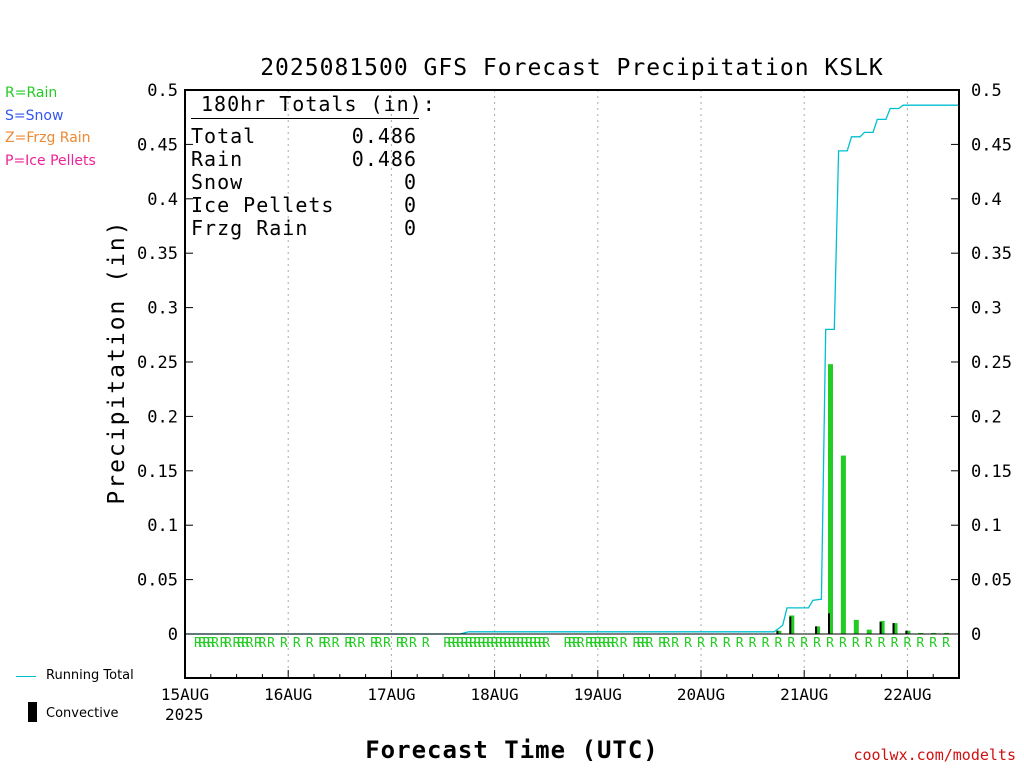  I want to click on totals-label: Frzg Rain, so click(250, 228).